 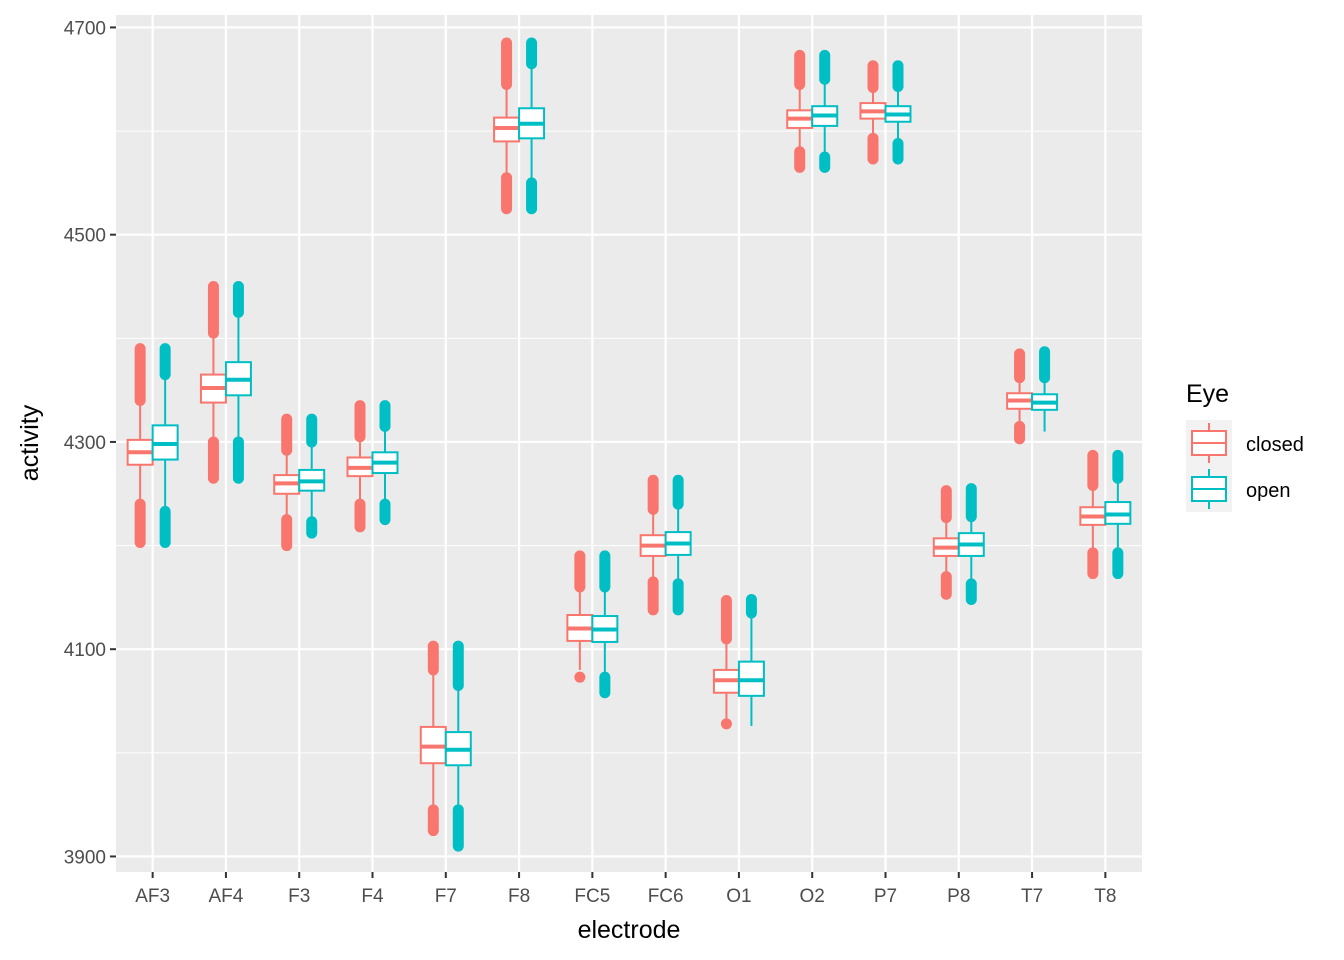 What do you see at coordinates (800, 111) in the screenshot?
I see `box-closed-o2` at bounding box center [800, 111].